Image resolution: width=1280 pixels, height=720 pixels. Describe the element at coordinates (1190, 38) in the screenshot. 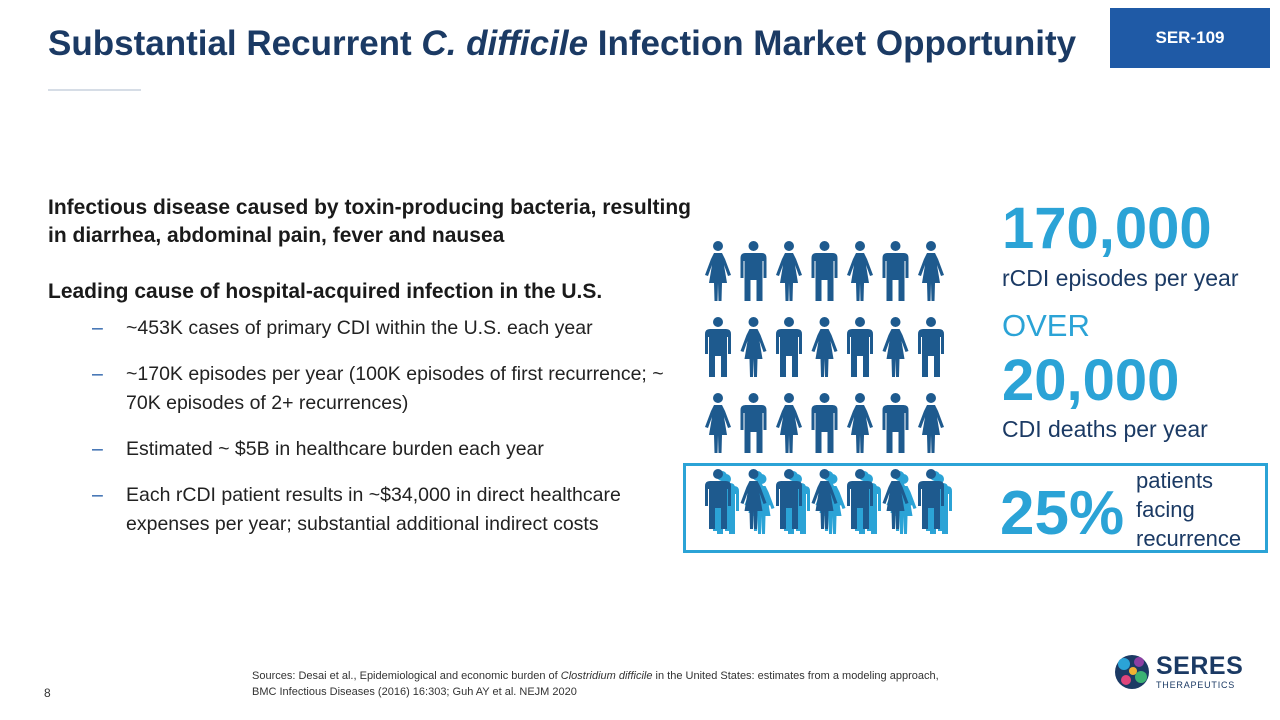

I see `product-badge: SER-109` at that location.